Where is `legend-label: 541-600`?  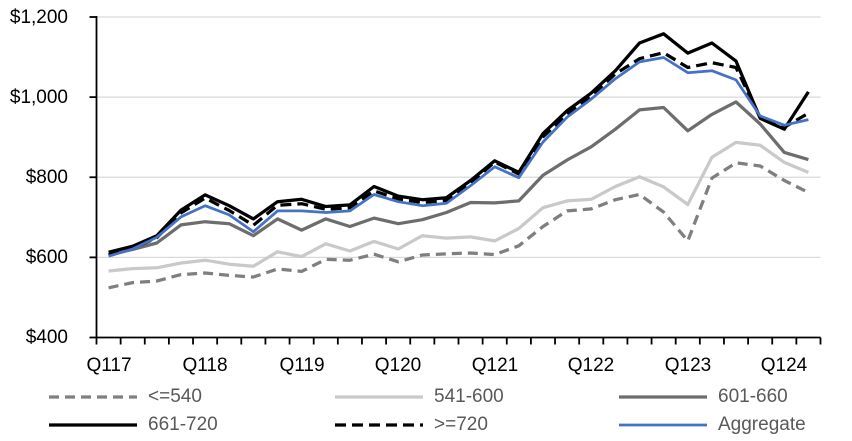
legend-label: 541-600 is located at coordinates (469, 396).